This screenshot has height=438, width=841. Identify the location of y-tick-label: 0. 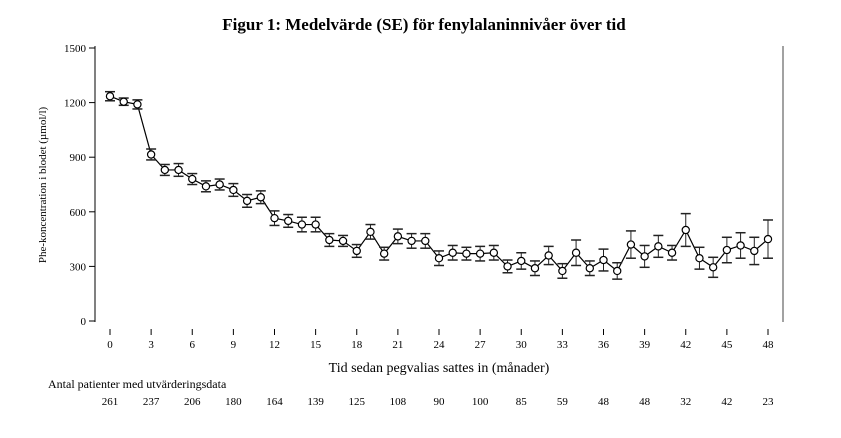
(84, 322).